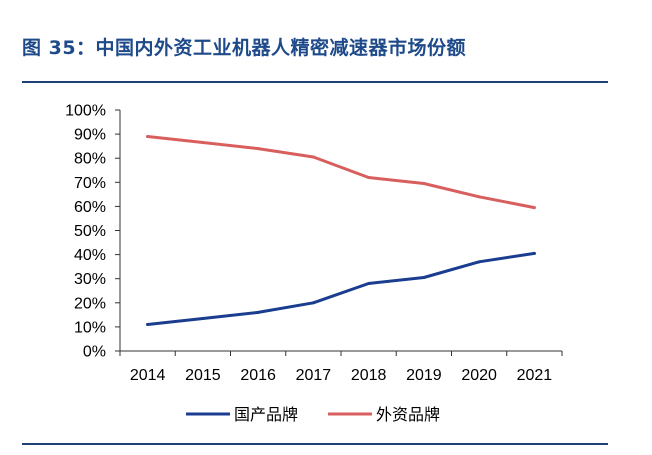 The height and width of the screenshot is (455, 652). What do you see at coordinates (315, 82) in the screenshot?
I see `title-rule` at bounding box center [315, 82].